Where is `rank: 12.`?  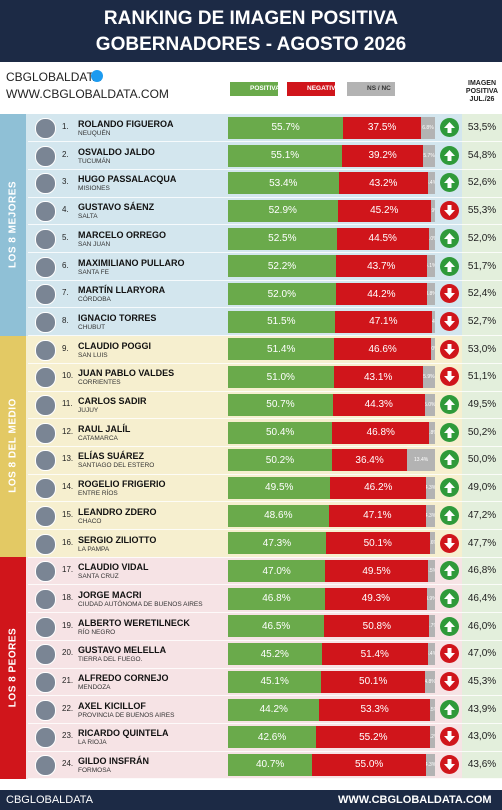
rank: 12. is located at coordinates (68, 431).